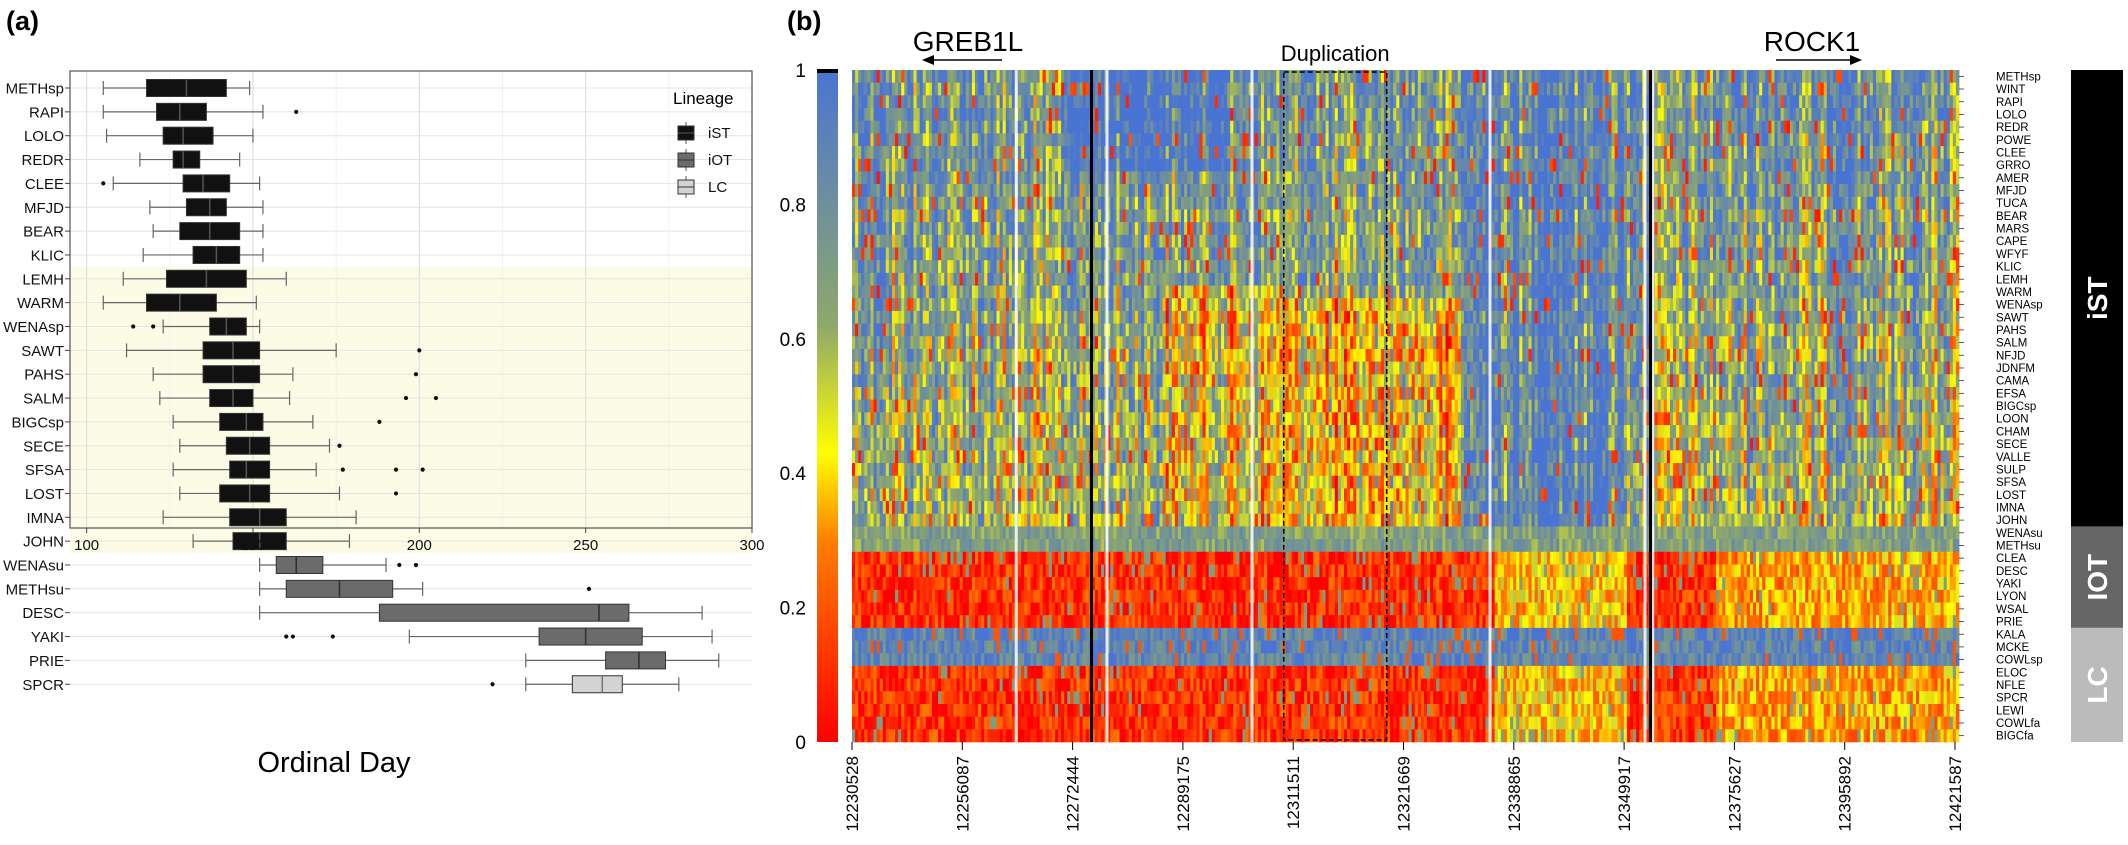 Image resolution: width=2128 pixels, height=845 pixels. Describe the element at coordinates (793, 205) in the screenshot. I see `colorbar-tick-label: 0.8` at that location.